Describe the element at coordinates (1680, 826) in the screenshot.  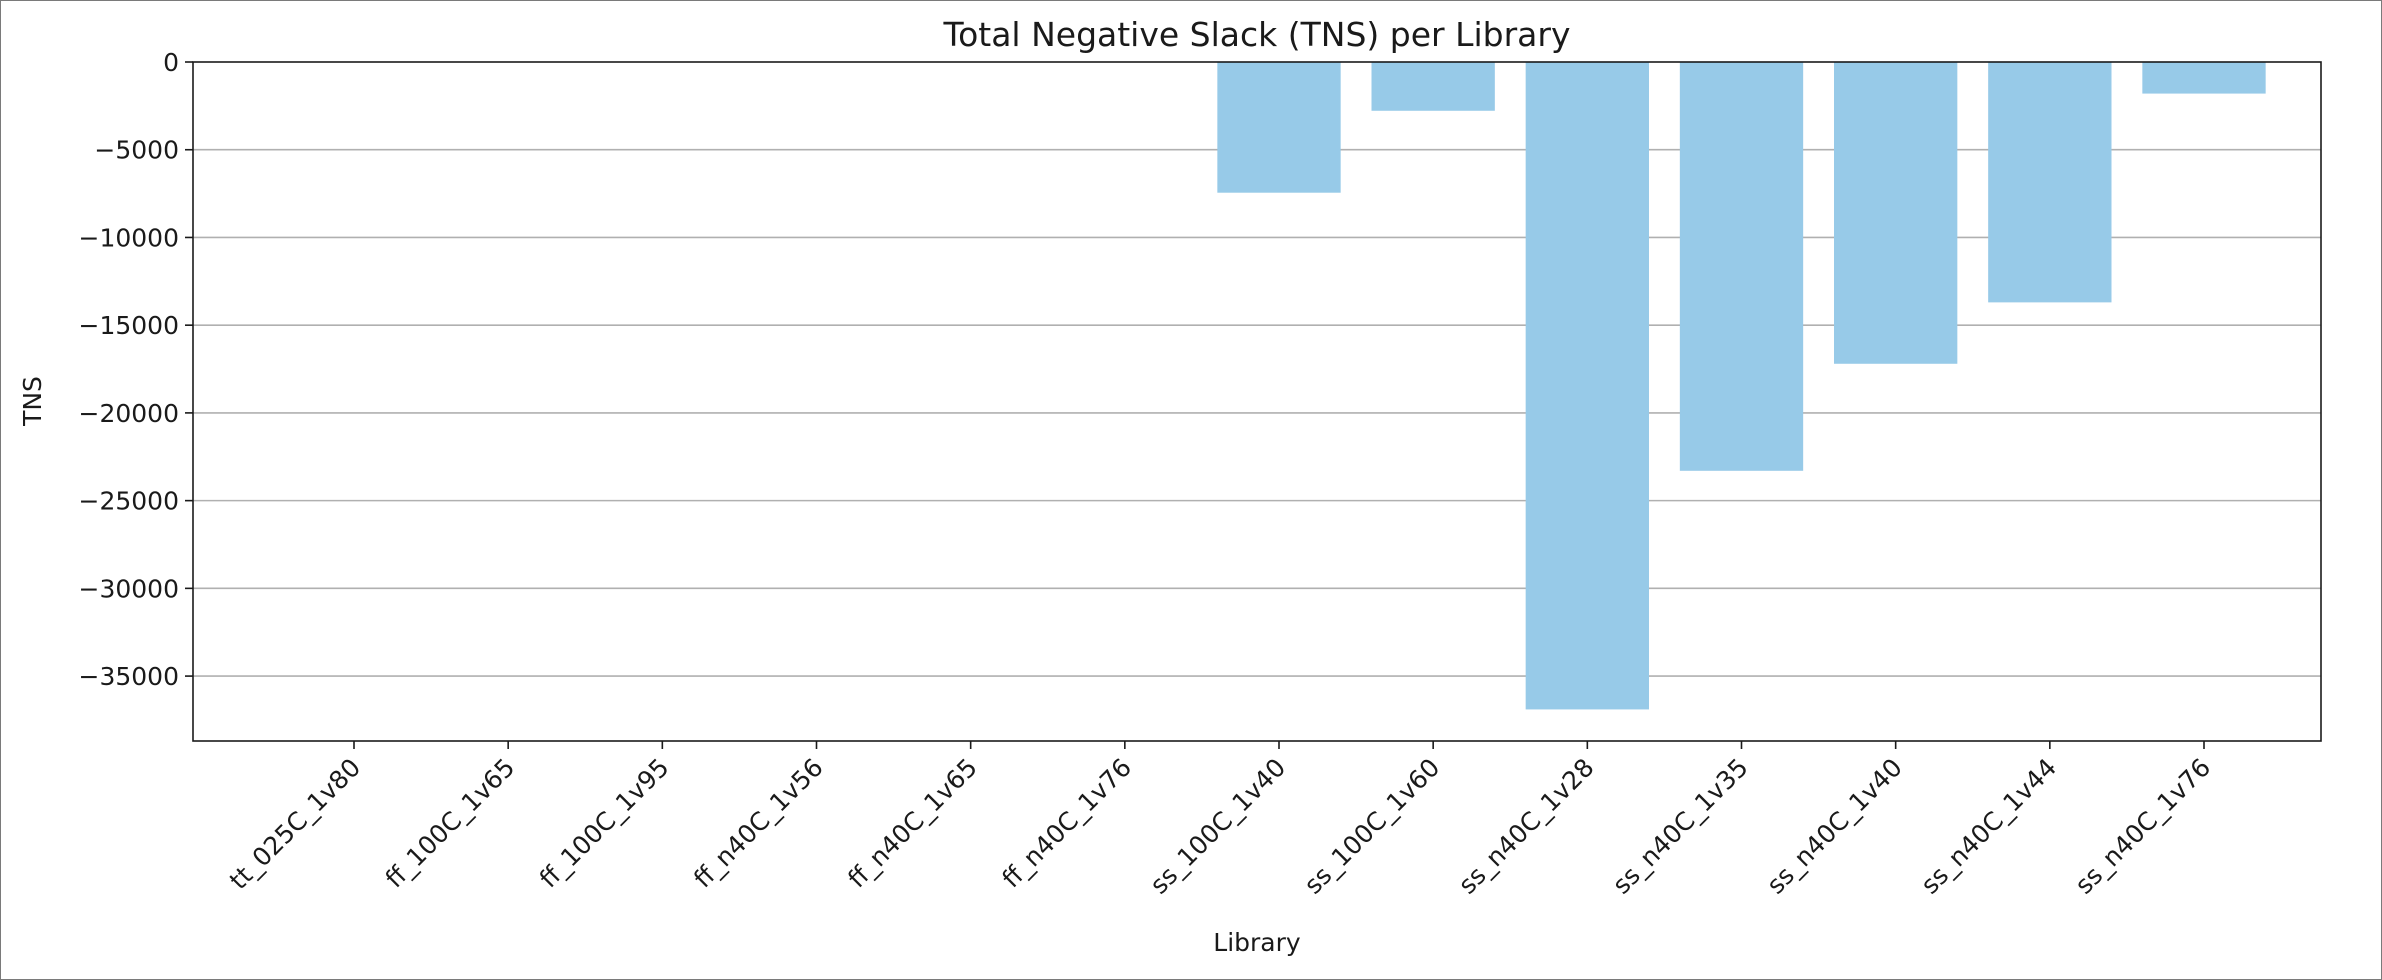
I see `x-tick-label: ss_n40C_1v35` at that location.